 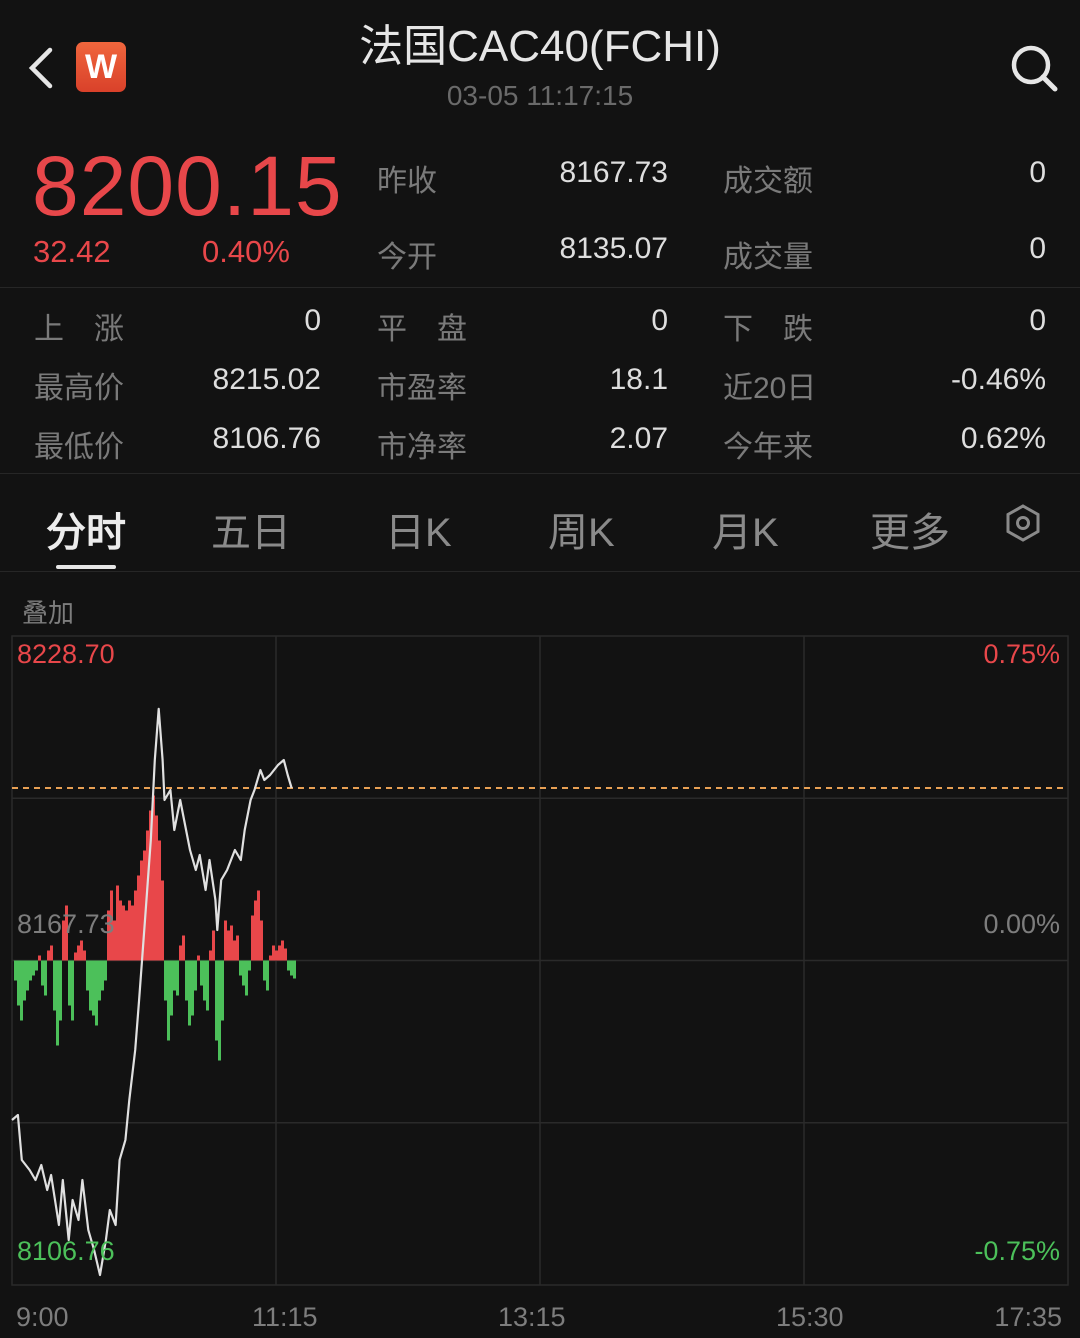 What do you see at coordinates (407, 181) in the screenshot?
I see `prev-close-label: 昨收` at bounding box center [407, 181].